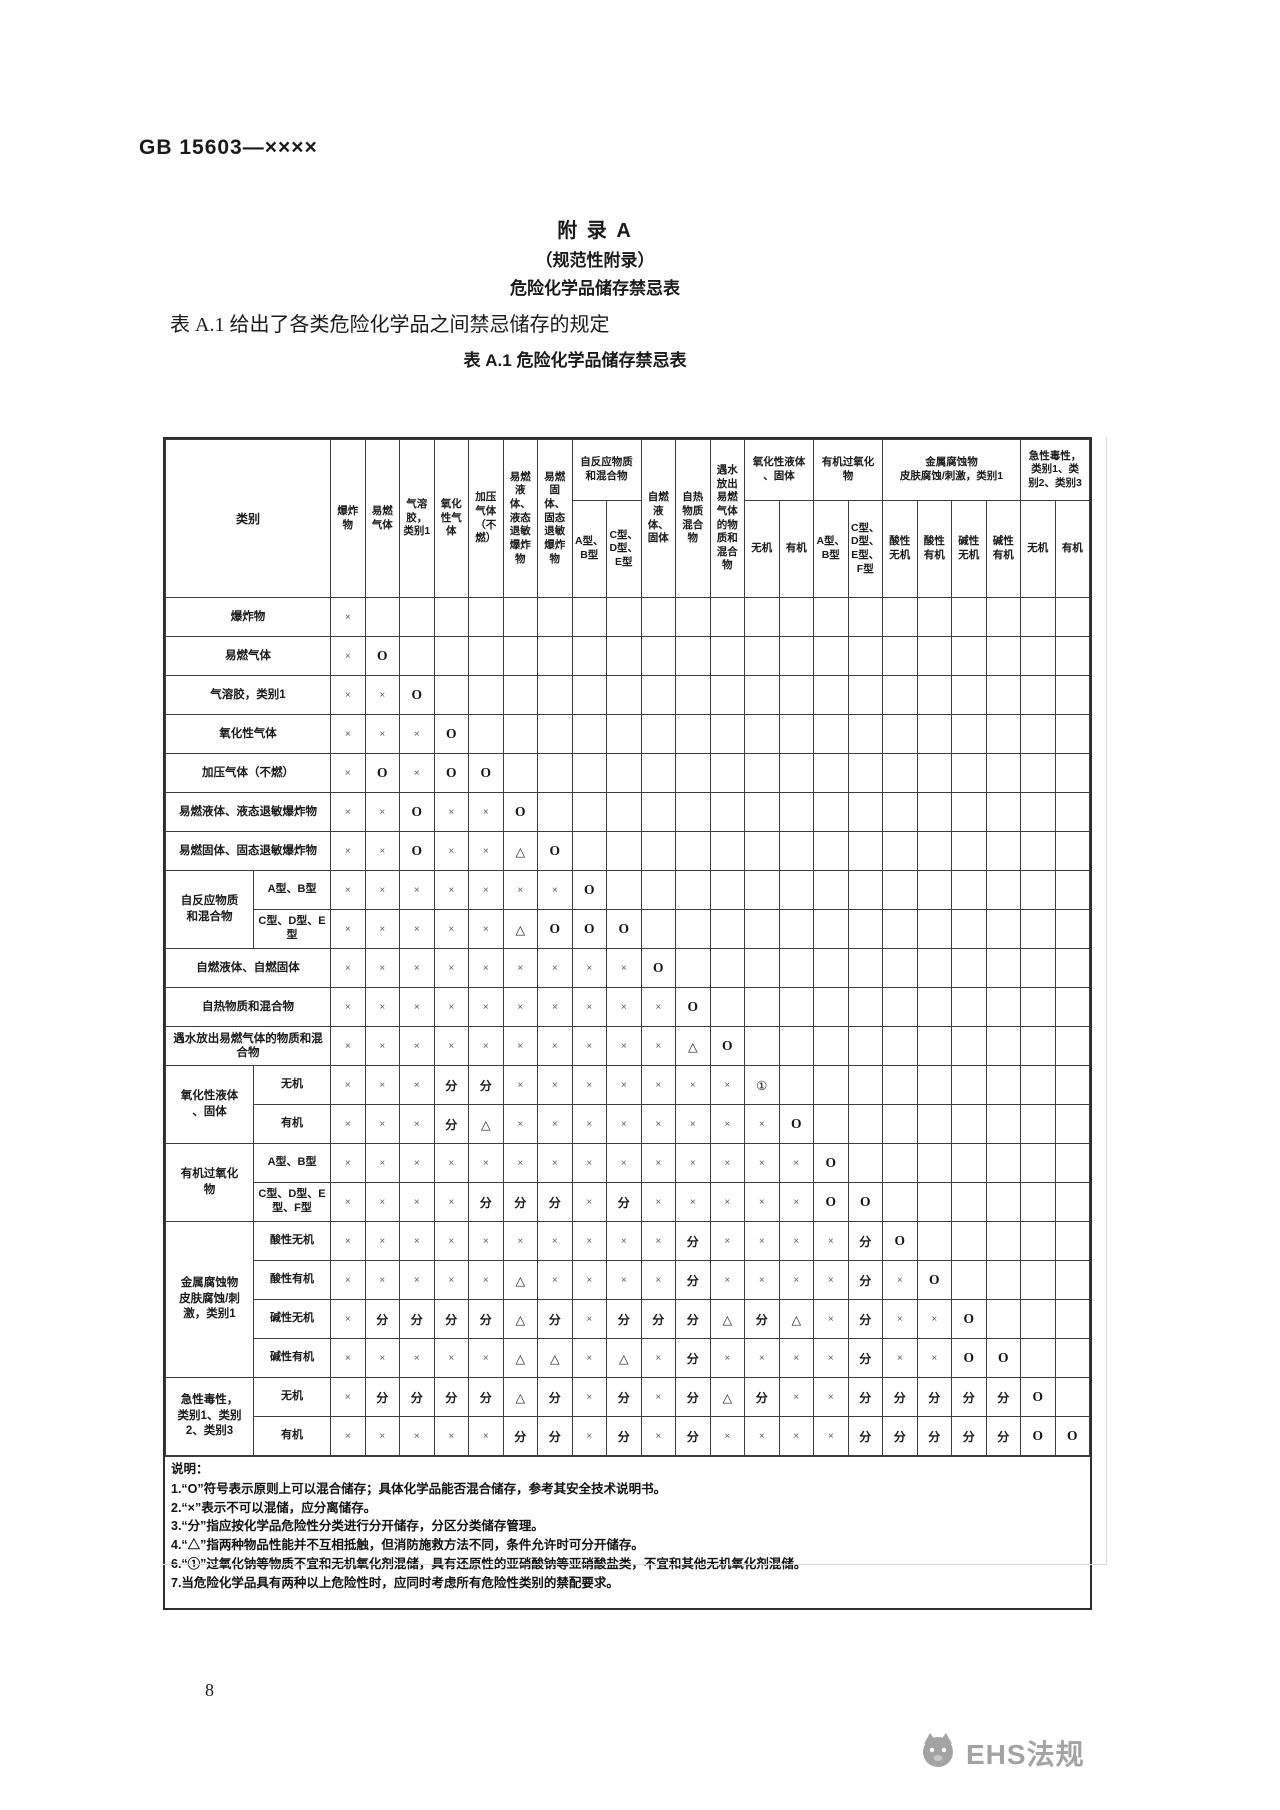 The height and width of the screenshot is (1810, 1280). What do you see at coordinates (248, 518) in the screenshot?
I see `corner-header: 类别` at bounding box center [248, 518].